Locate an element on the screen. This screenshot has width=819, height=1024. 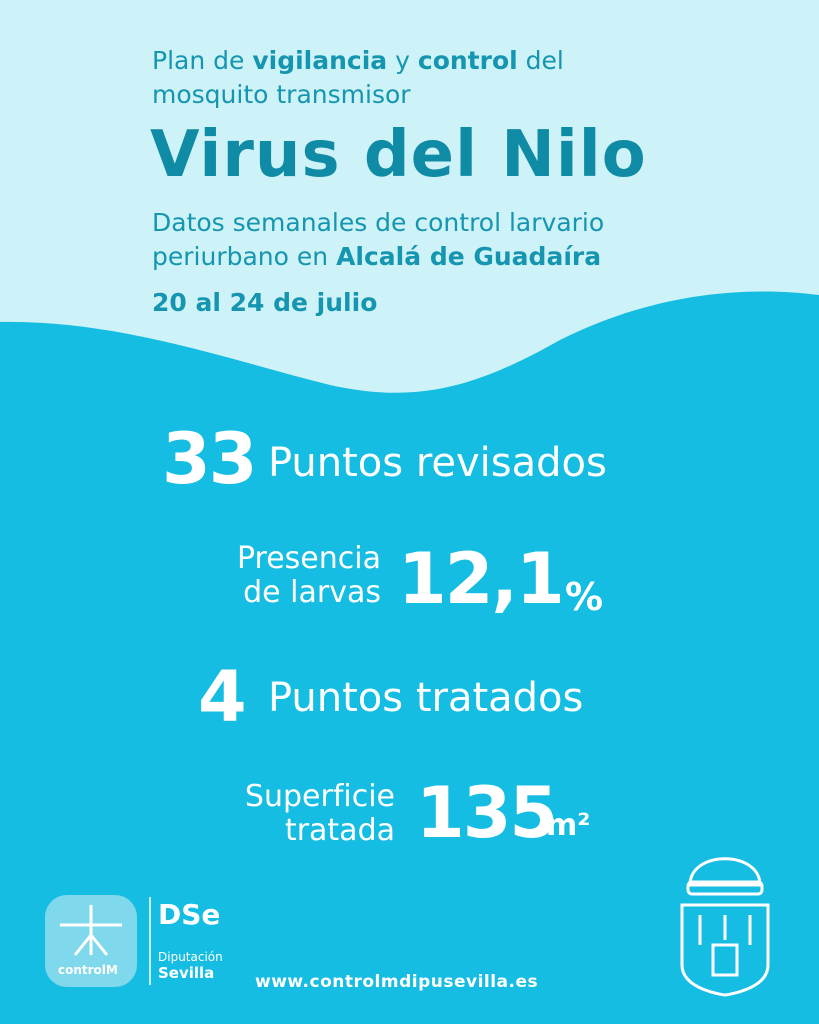
title: Virus del Nilo is located at coordinates (398, 155).